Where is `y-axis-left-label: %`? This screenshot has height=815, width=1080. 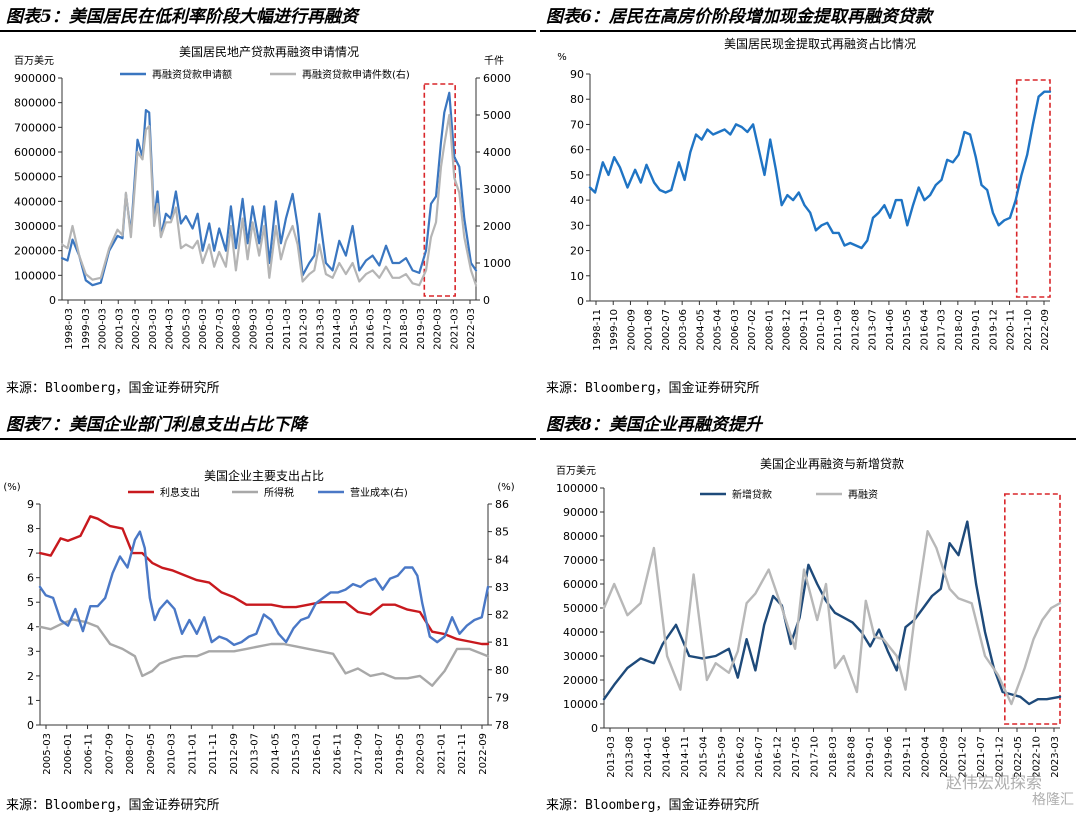 y-axis-left-label: % is located at coordinates (562, 57).